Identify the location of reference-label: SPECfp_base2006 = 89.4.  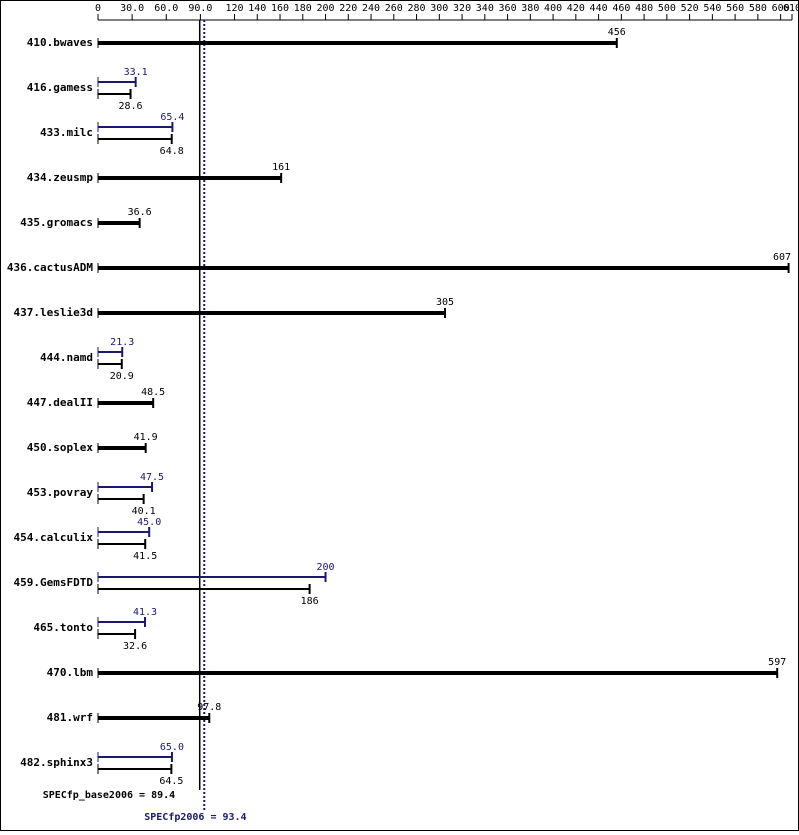
(109, 795).